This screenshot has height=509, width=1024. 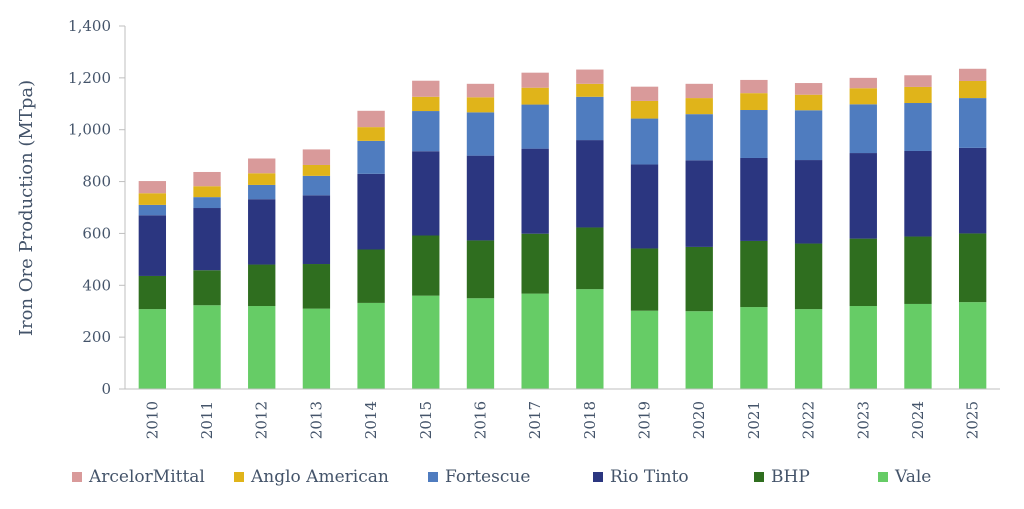 I want to click on bar-stack-2018, so click(x=590, y=229).